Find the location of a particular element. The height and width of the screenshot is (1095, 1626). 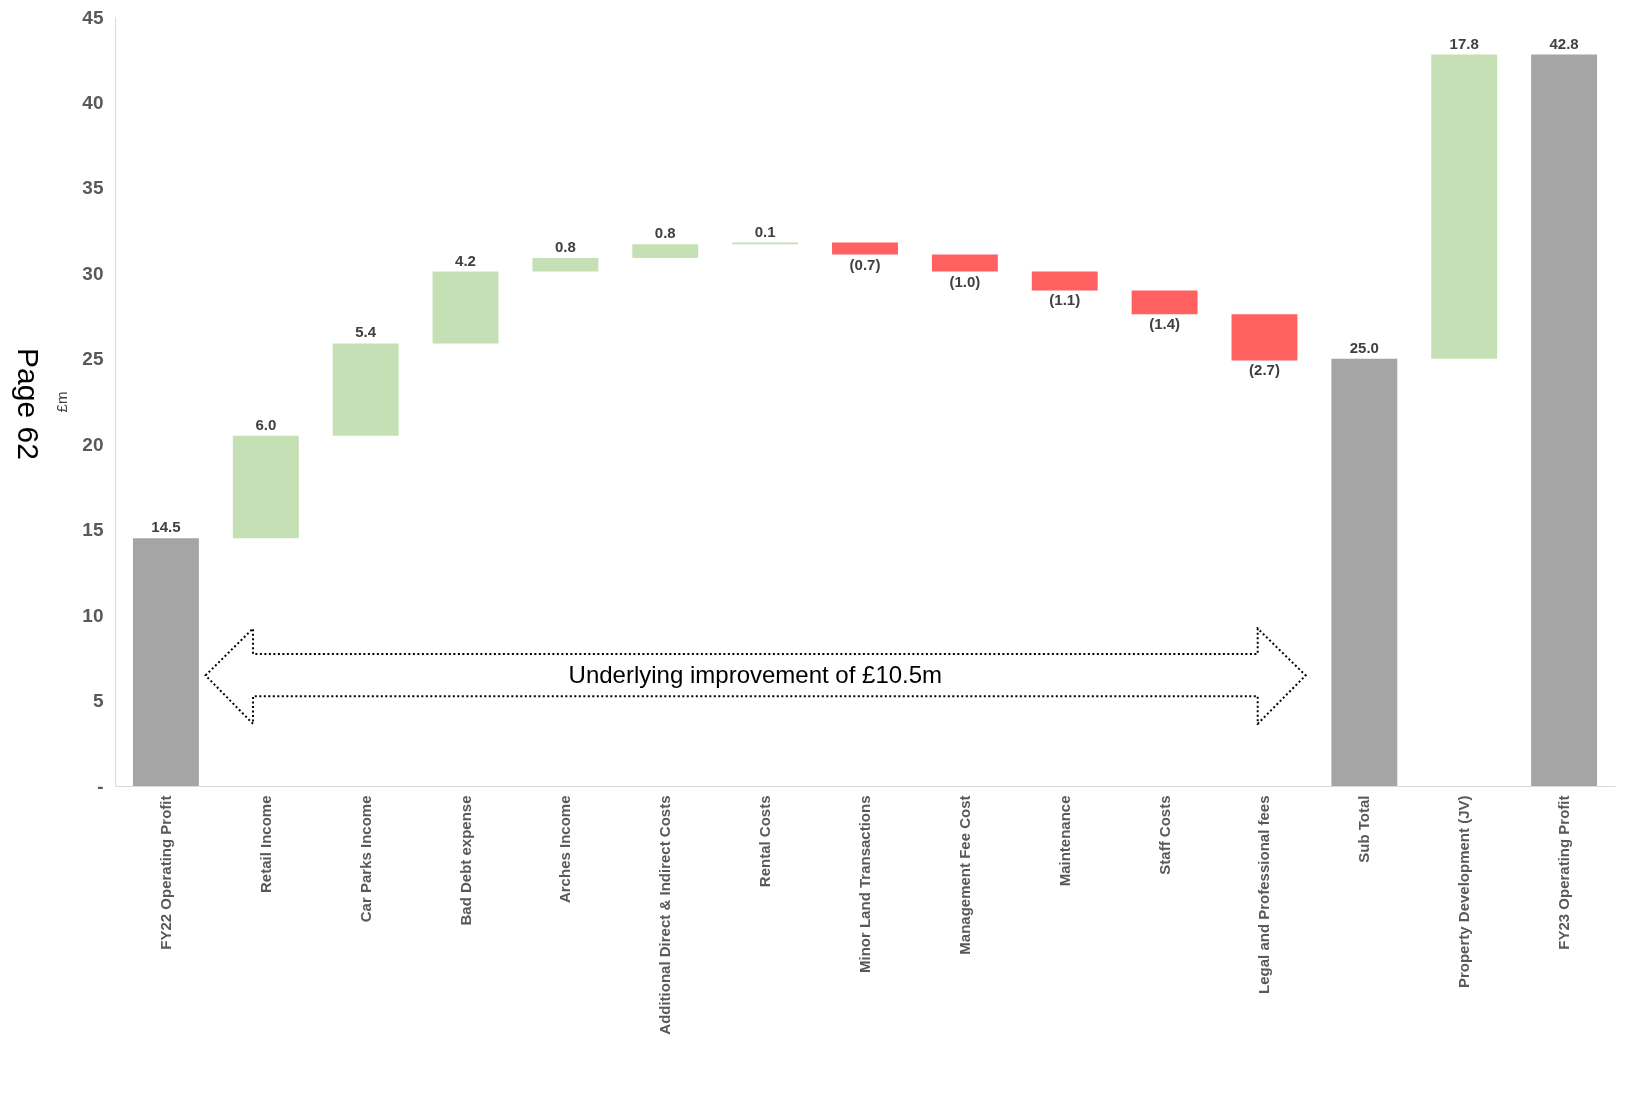

y-tick-label: 10 is located at coordinates (93, 615).